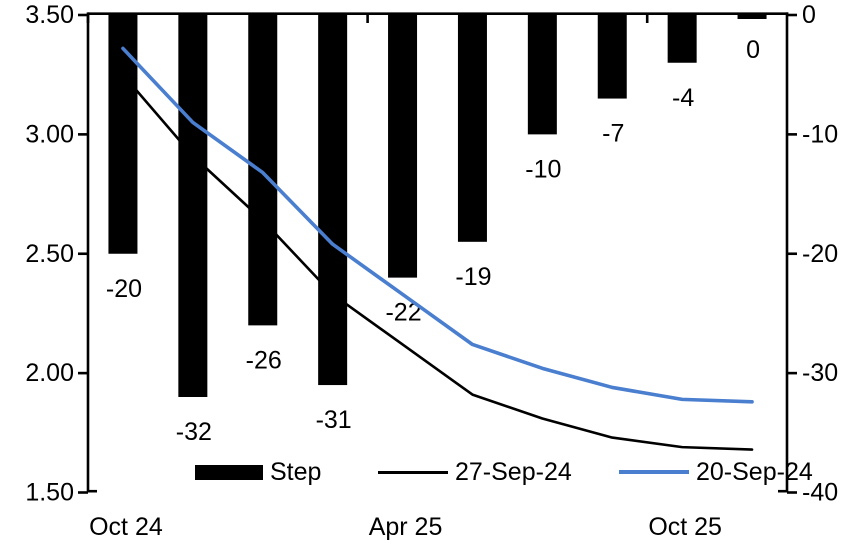  What do you see at coordinates (473, 277) in the screenshot?
I see `step-bar-value-label: -19` at bounding box center [473, 277].